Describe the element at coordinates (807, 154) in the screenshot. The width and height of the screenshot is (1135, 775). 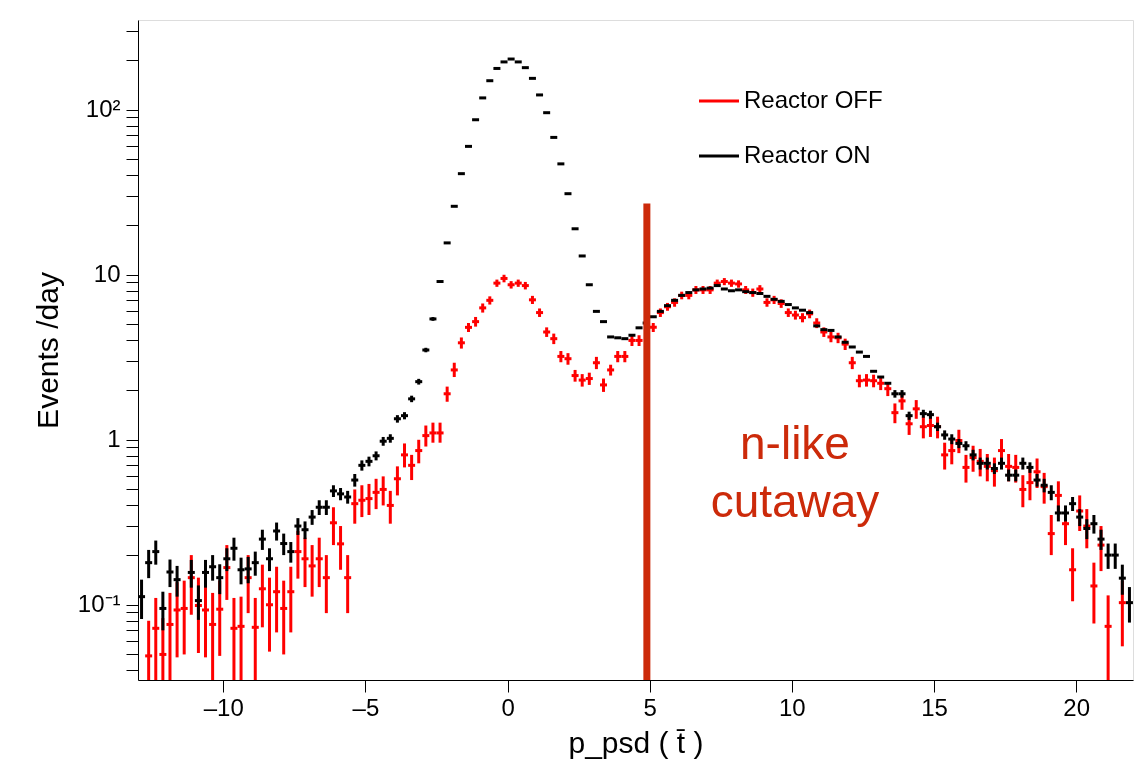
I see `legend-label: Reactor ON` at that location.